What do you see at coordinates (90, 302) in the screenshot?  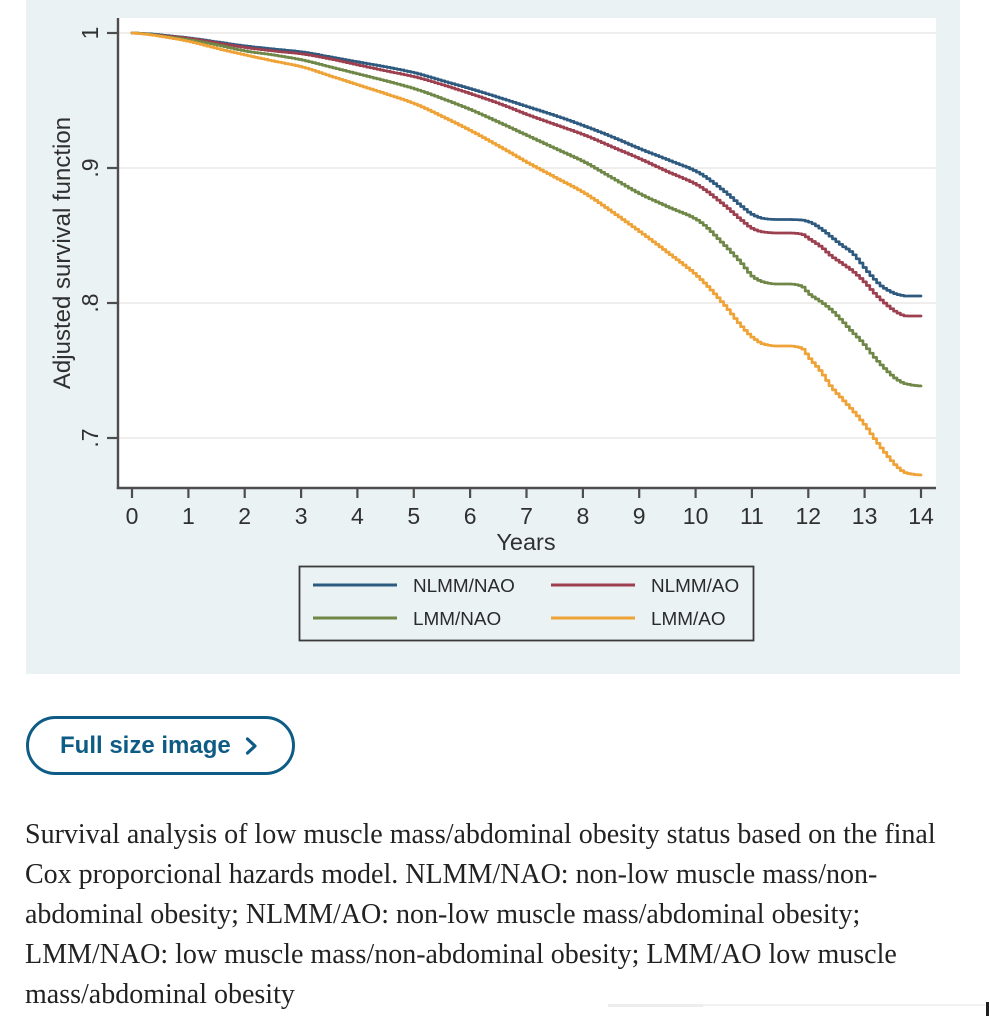 I see `svg-text: .8` at bounding box center [90, 302].